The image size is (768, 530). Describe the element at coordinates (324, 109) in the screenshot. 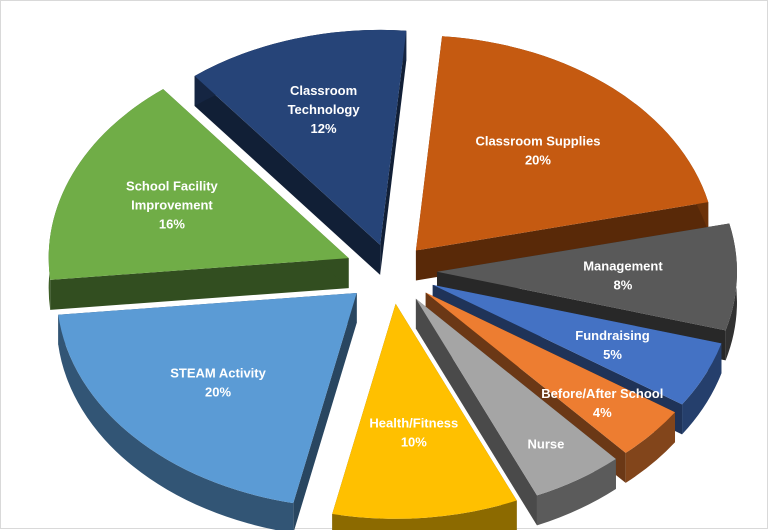

I see `slice-label-classroom-technology: Classroom Technology 12%` at that location.